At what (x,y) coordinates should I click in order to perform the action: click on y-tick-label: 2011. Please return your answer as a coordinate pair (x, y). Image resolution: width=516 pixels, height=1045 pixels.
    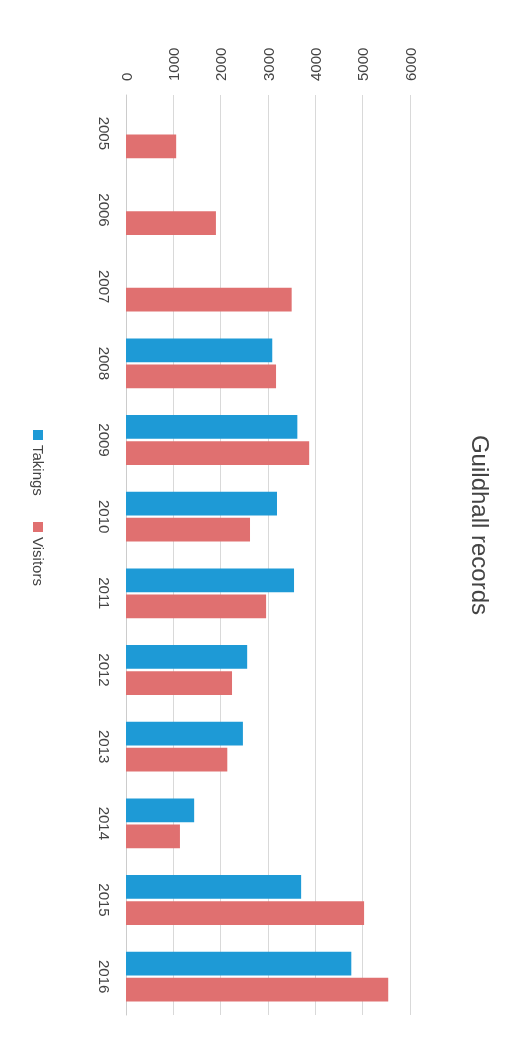
    Looking at the image, I should click on (104, 593).